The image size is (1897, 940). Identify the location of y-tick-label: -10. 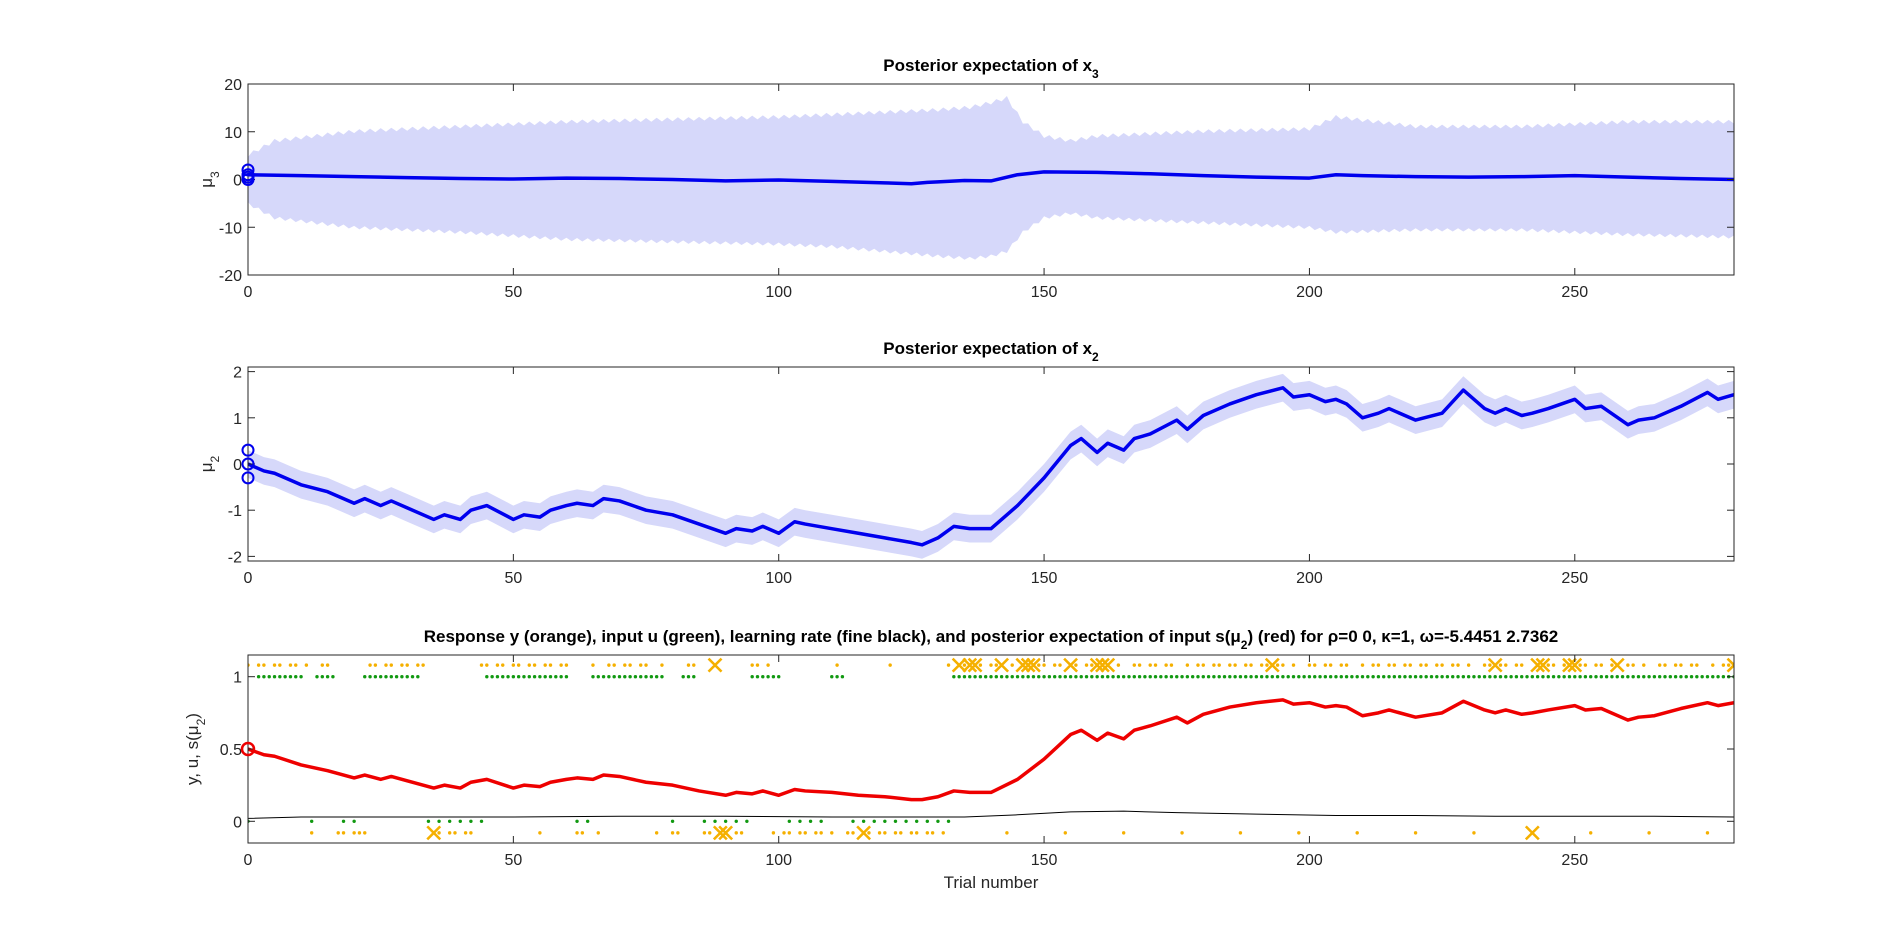
(230, 228).